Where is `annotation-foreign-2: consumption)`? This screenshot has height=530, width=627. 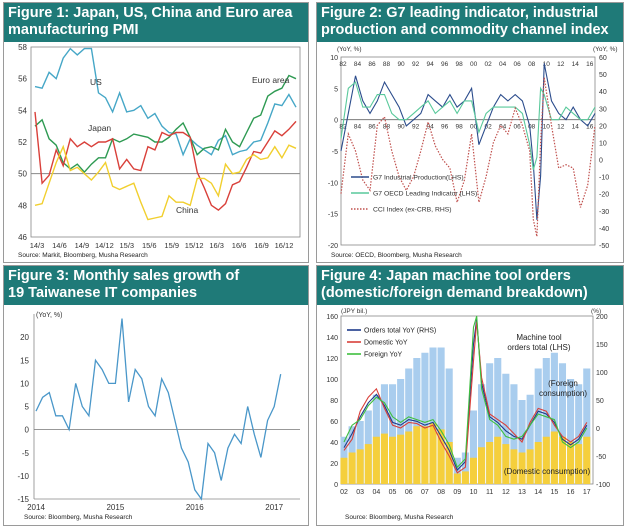
annotation-foreign-2: consumption) is located at coordinates (563, 393).